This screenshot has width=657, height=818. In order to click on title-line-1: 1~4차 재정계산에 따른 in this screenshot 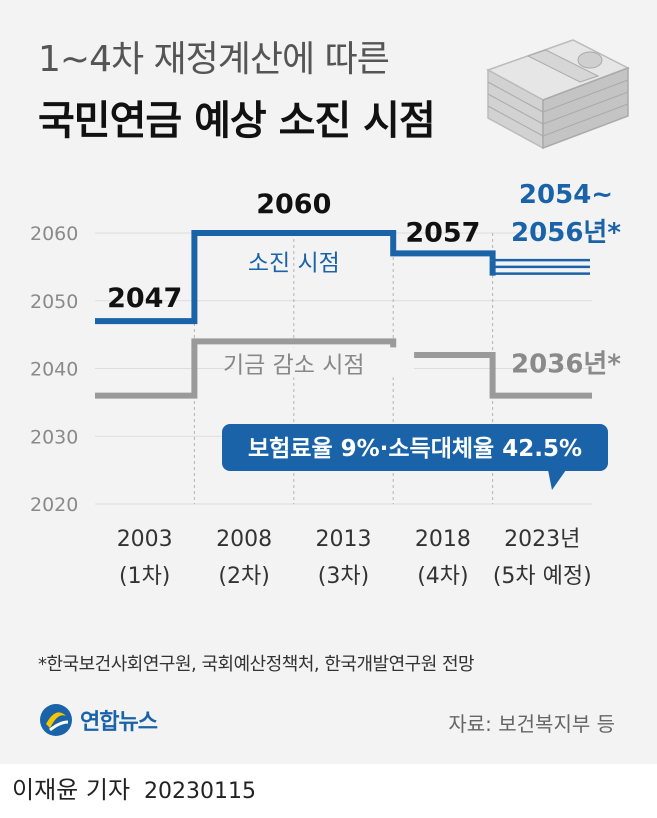, I will do `click(214, 59)`.